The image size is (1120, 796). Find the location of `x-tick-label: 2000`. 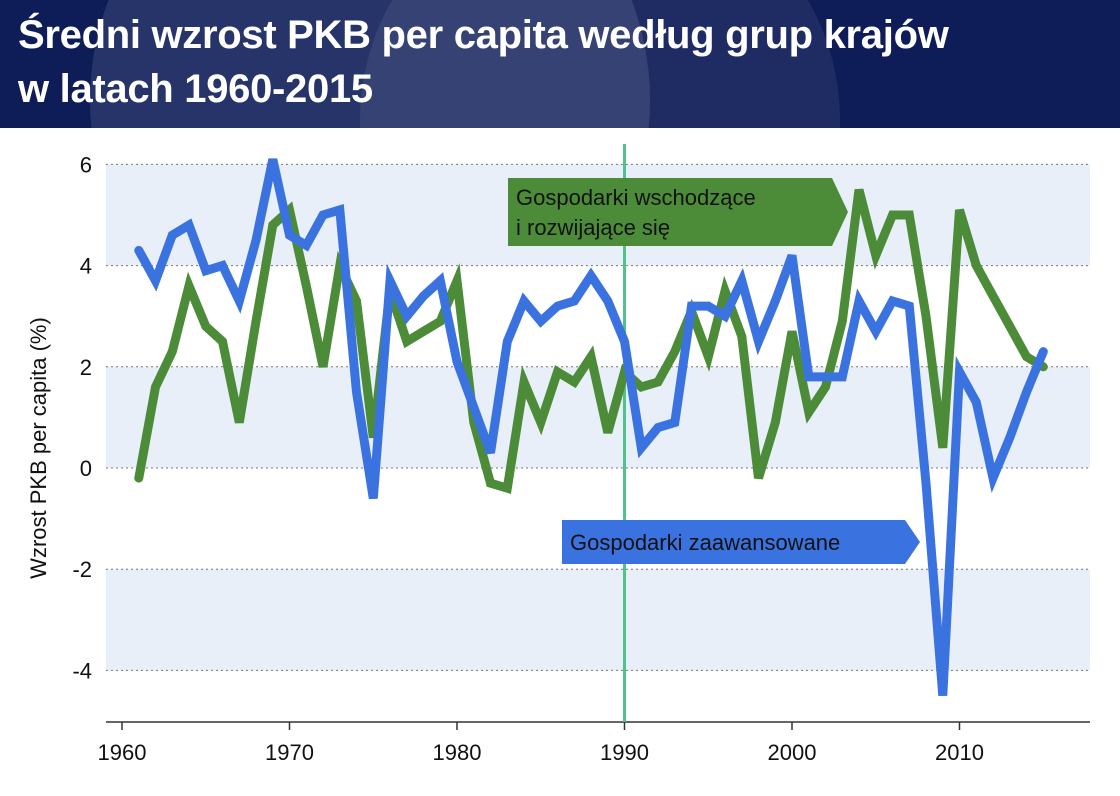

x-tick-label: 2000 is located at coordinates (792, 752).